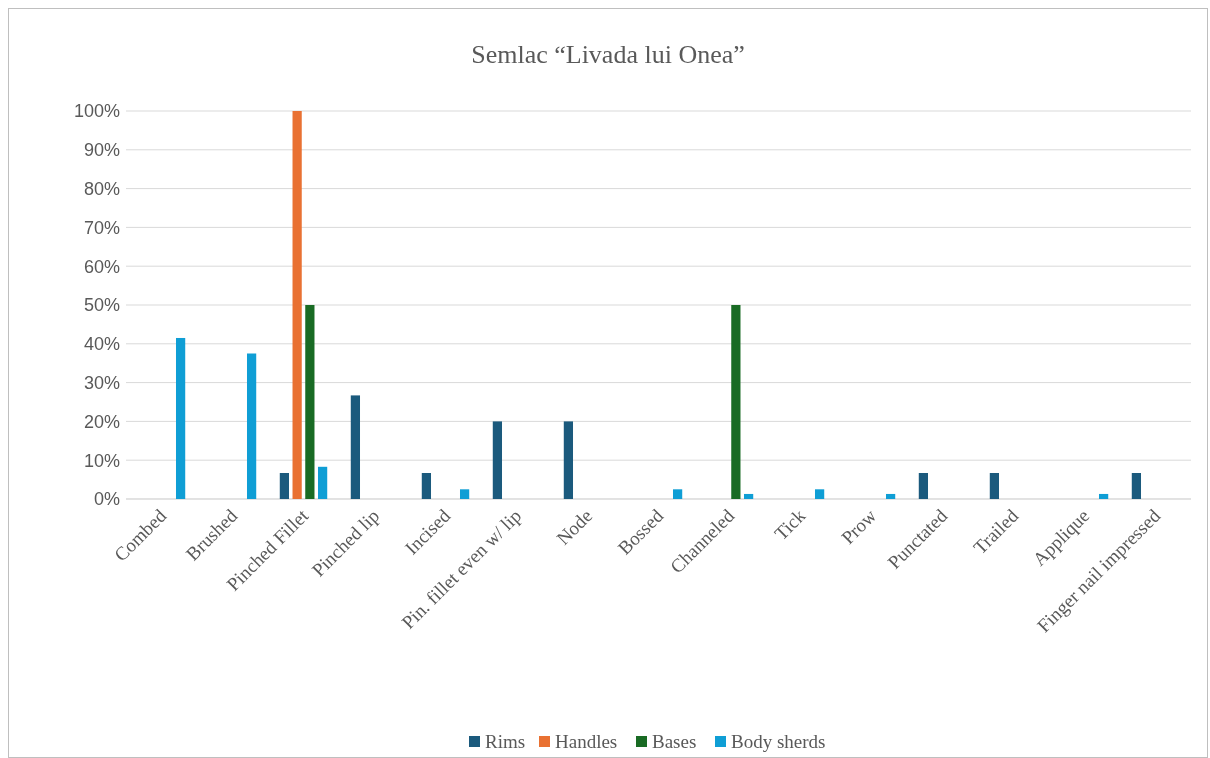 The image size is (1210, 758). I want to click on legend-label: Bases, so click(674, 741).